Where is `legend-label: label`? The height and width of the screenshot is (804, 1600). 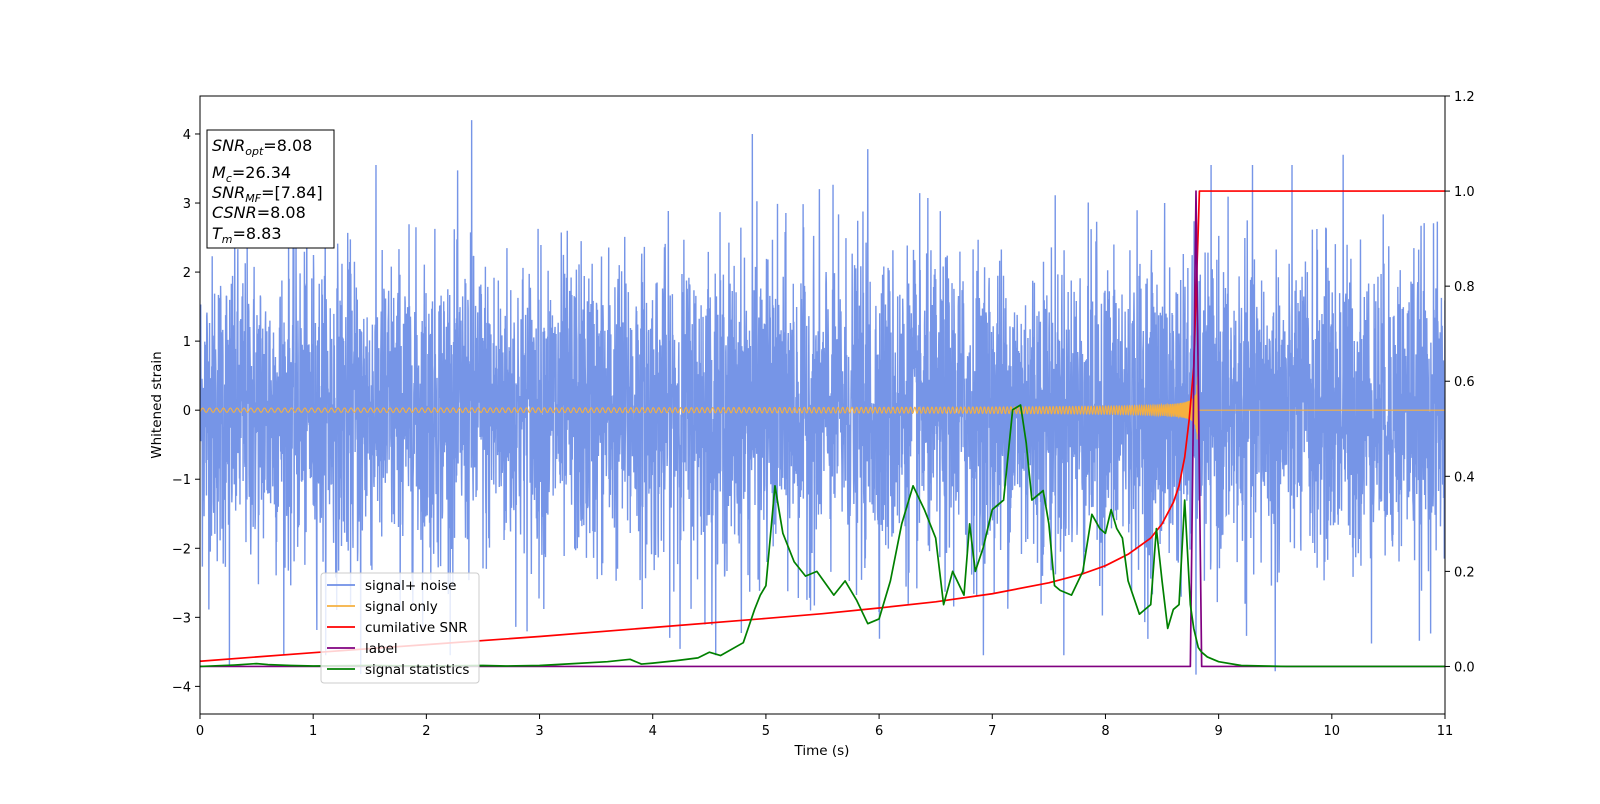
legend-label: label is located at coordinates (381, 649).